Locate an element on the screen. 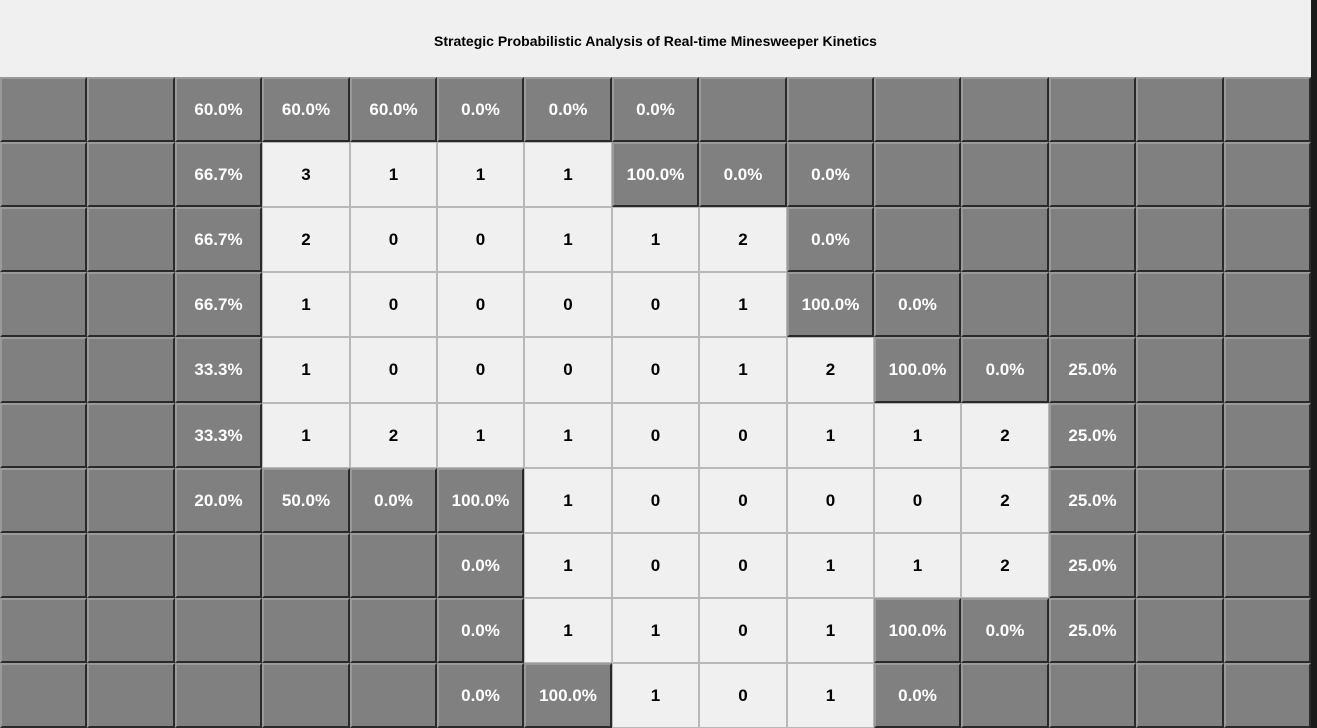  covered-cell: 50.0% is located at coordinates (306, 500).